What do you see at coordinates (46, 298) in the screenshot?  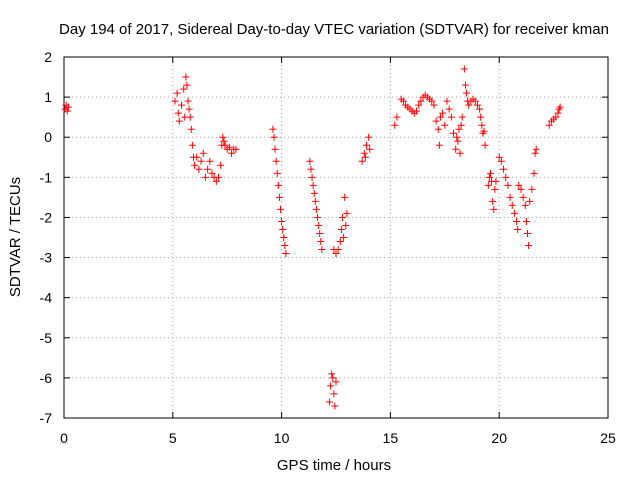 I see `y-tick-label: -4` at bounding box center [46, 298].